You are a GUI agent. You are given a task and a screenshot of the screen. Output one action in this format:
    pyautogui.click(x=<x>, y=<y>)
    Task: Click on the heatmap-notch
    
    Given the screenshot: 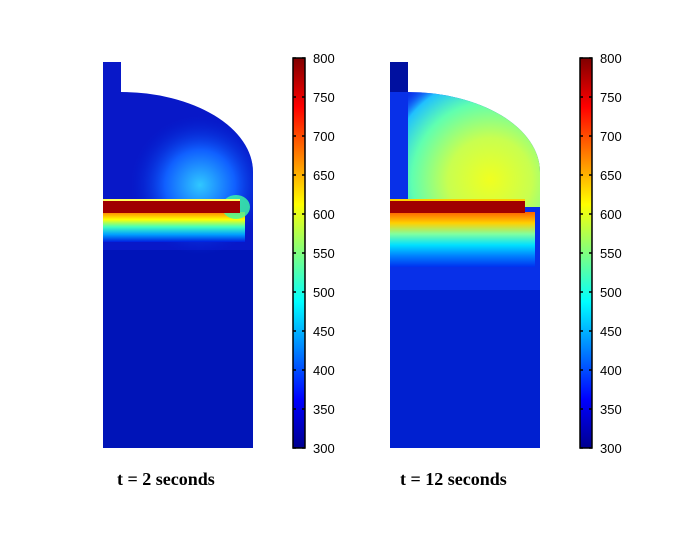 What is the action you would take?
    pyautogui.click(x=399, y=77)
    